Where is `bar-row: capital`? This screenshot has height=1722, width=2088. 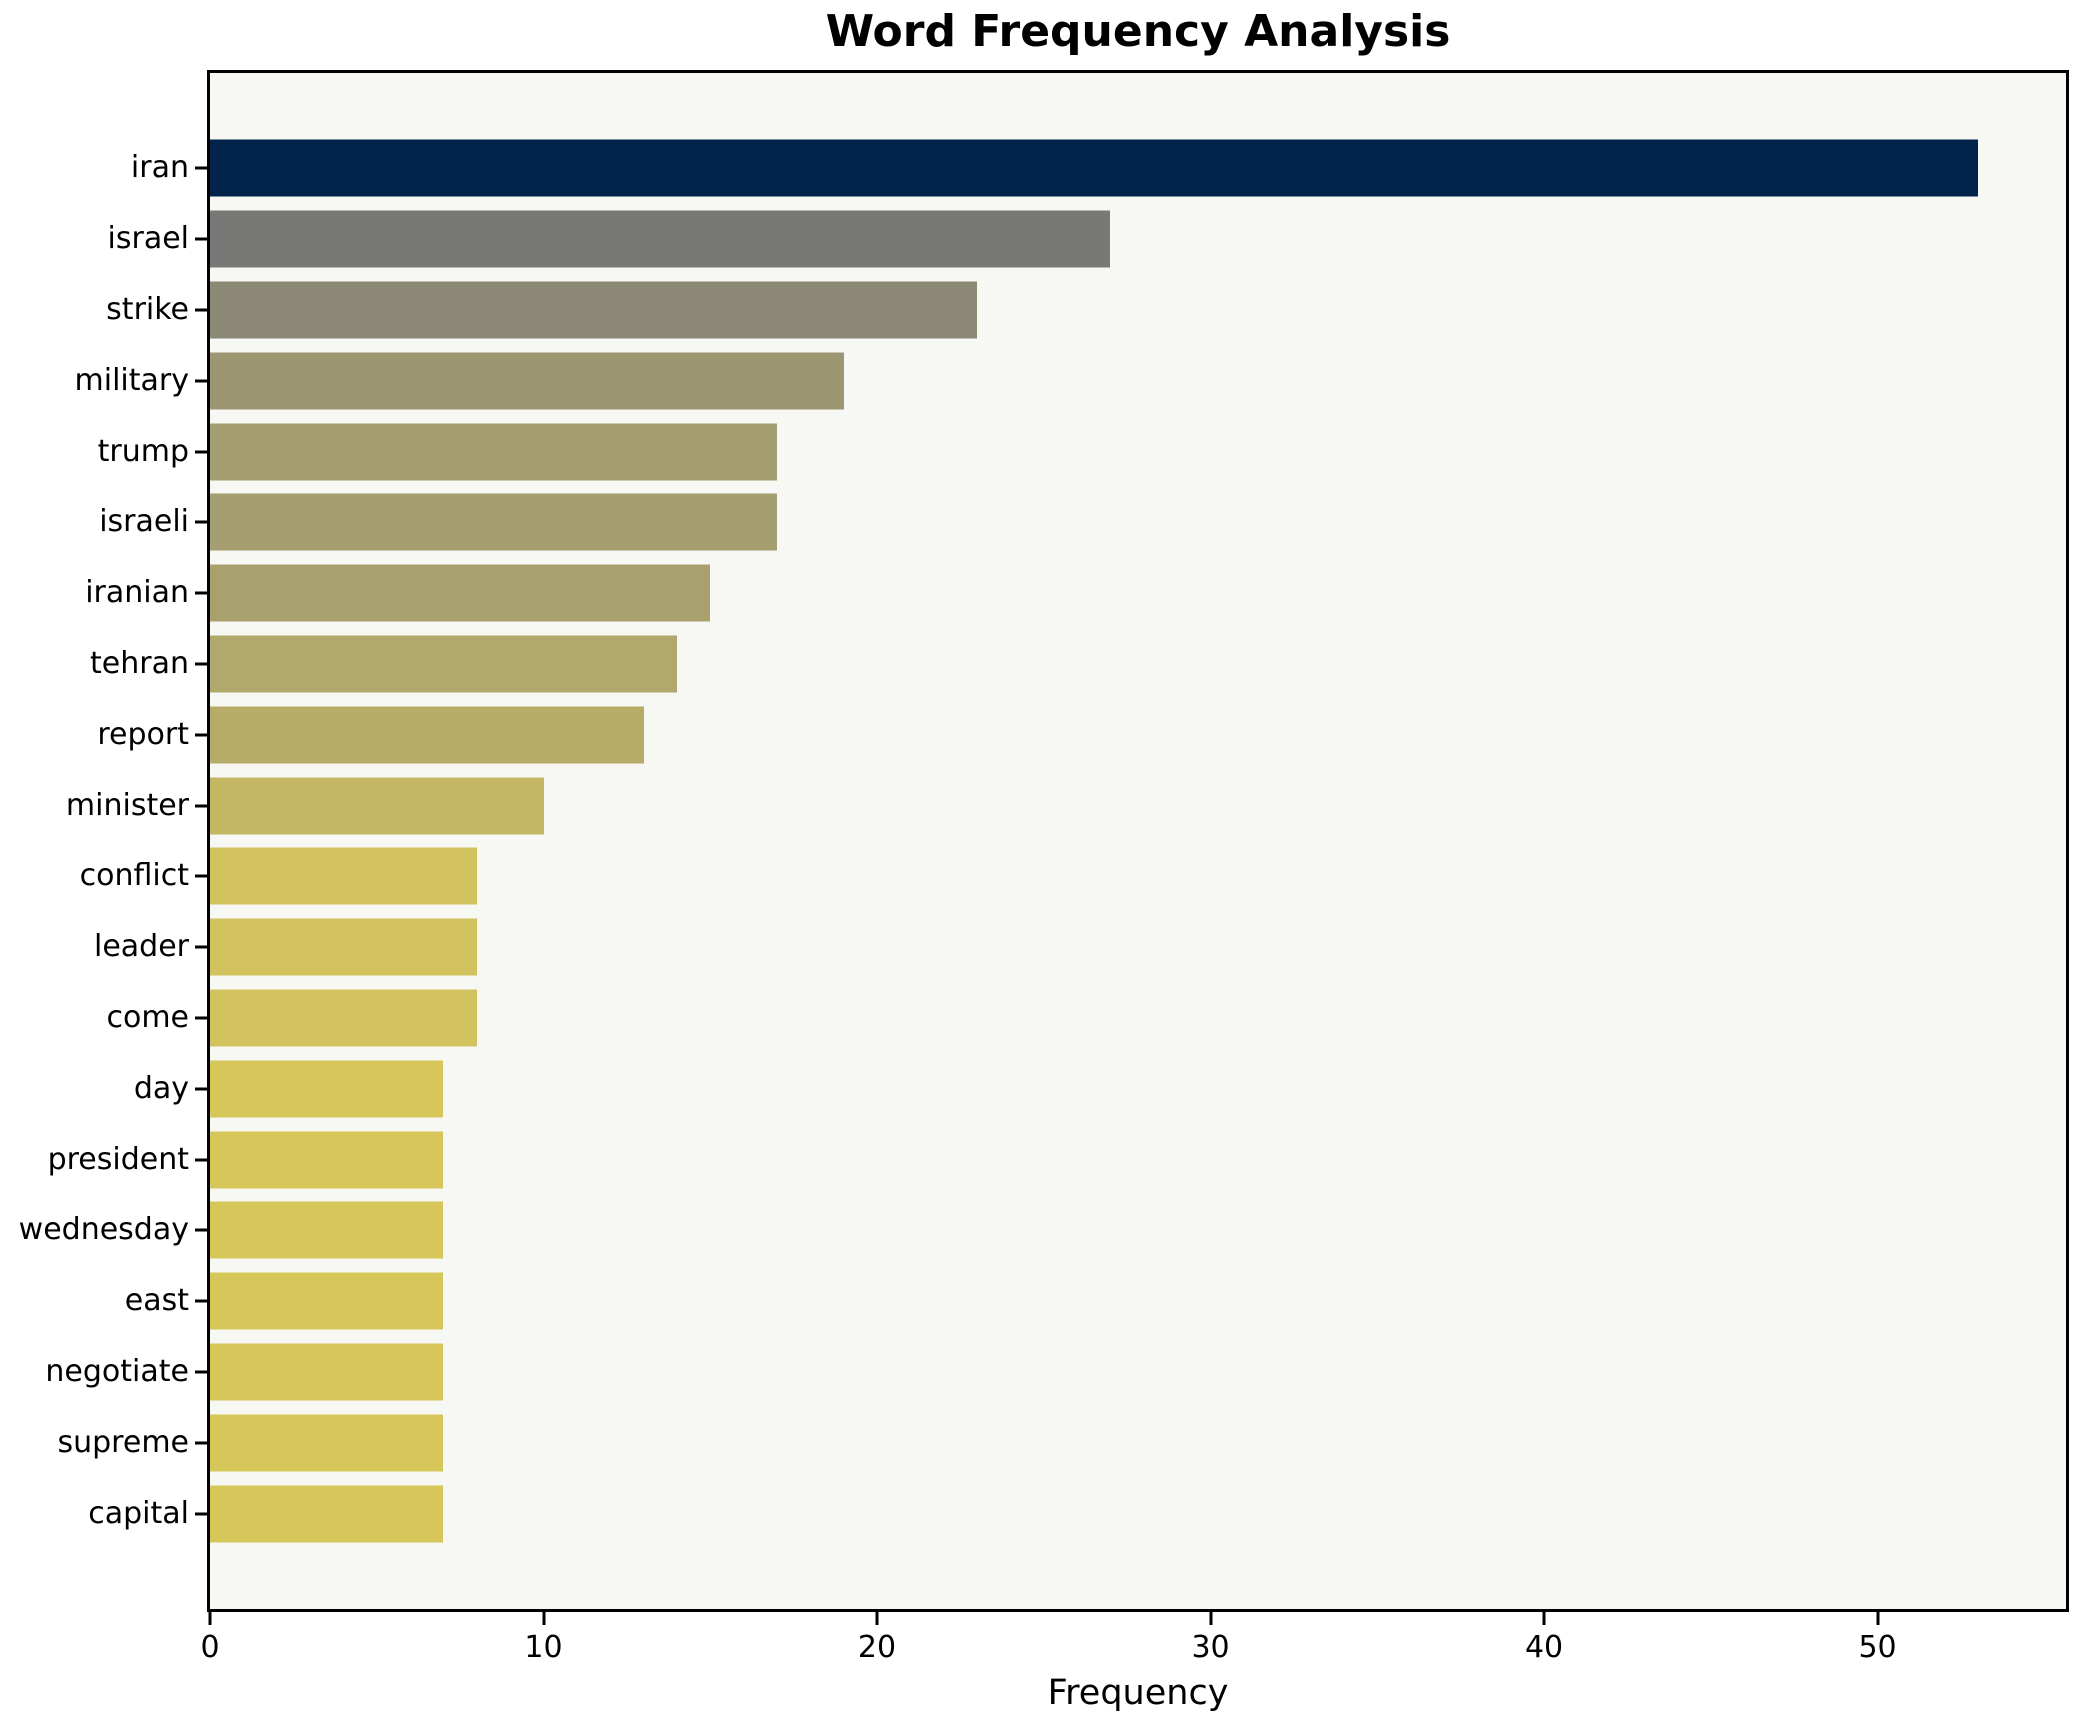
bar-row: capital is located at coordinates (1077, 1513).